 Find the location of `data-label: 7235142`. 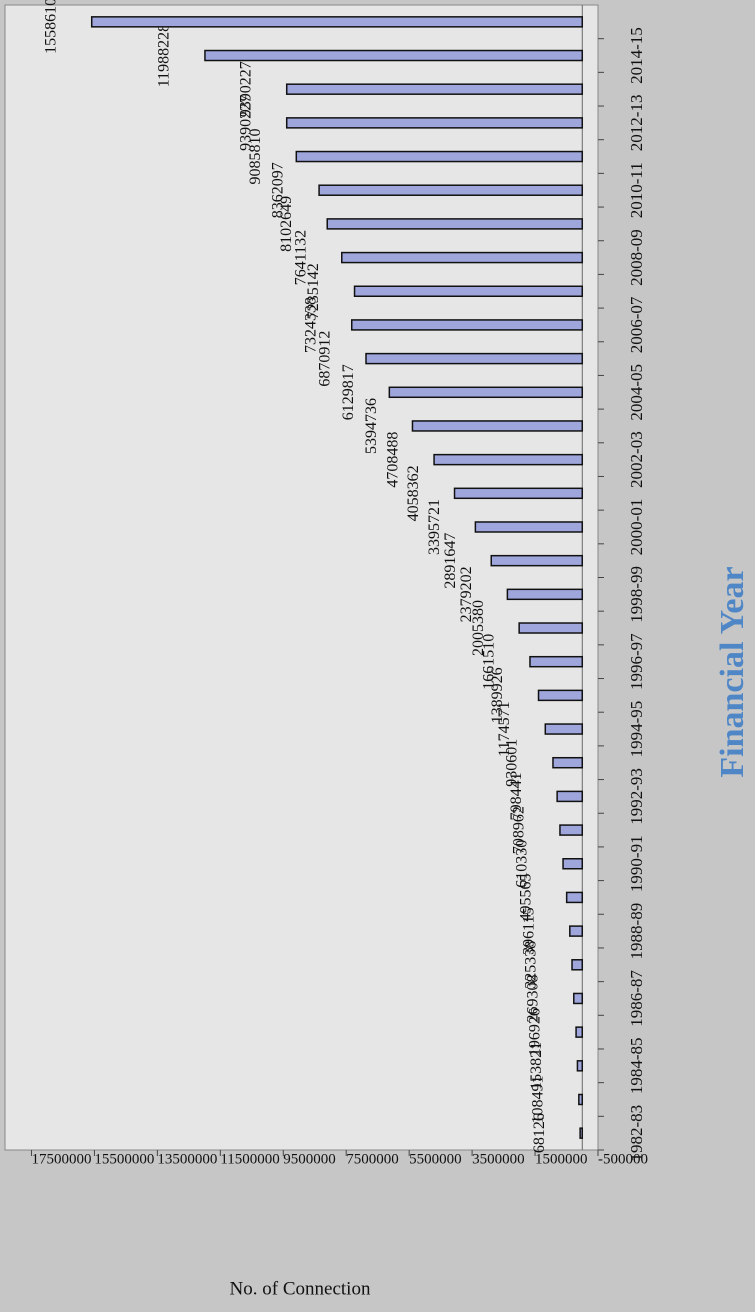

data-label: 7235142 is located at coordinates (313, 291).